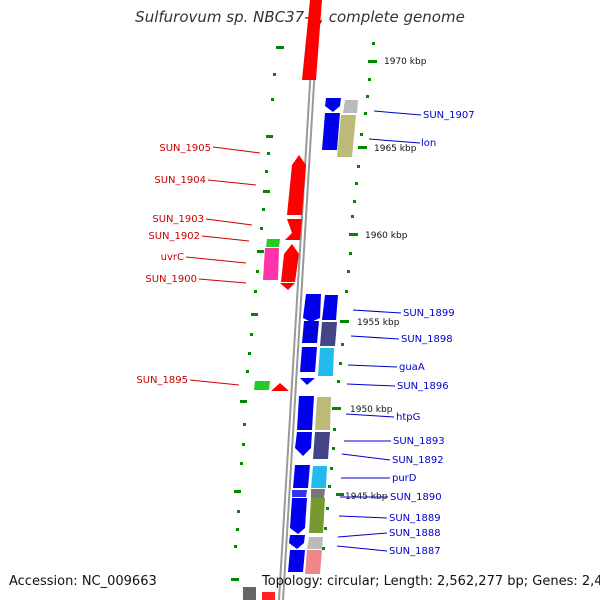  I want to click on gene-sun1888, so click(297, 542).